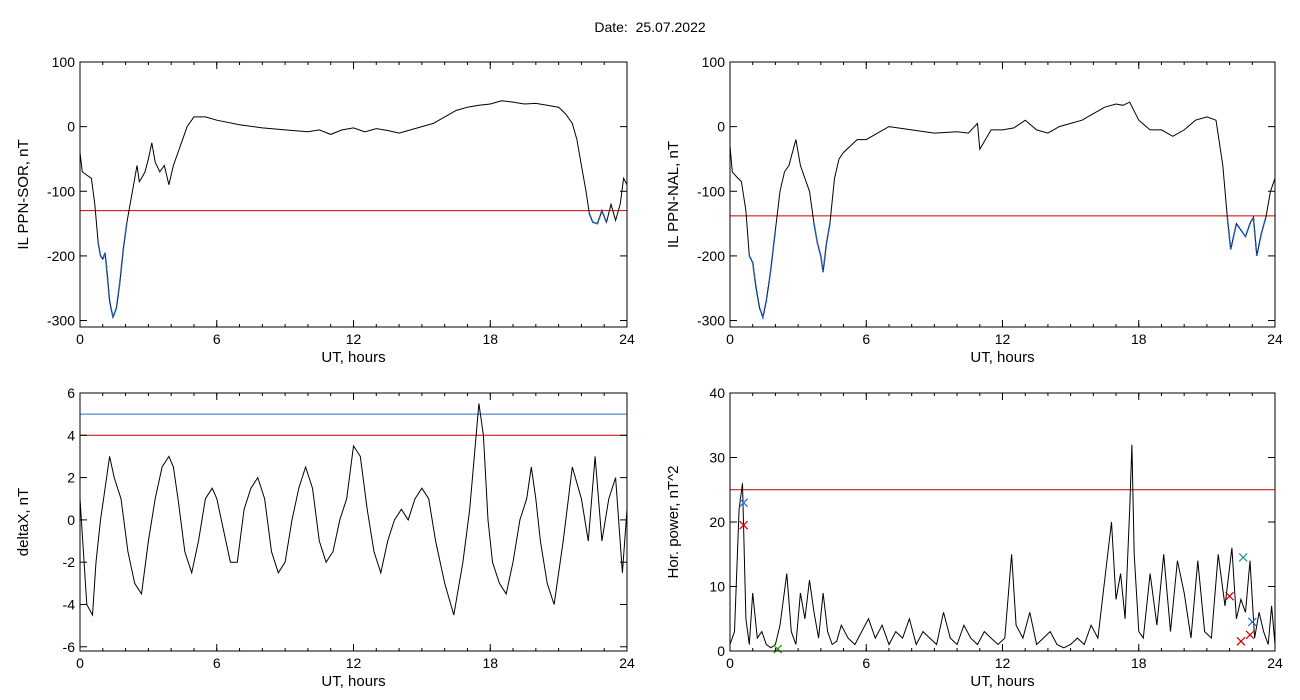 This screenshot has height=700, width=1300. Describe the element at coordinates (717, 393) in the screenshot. I see `y-tick-label: 40` at that location.